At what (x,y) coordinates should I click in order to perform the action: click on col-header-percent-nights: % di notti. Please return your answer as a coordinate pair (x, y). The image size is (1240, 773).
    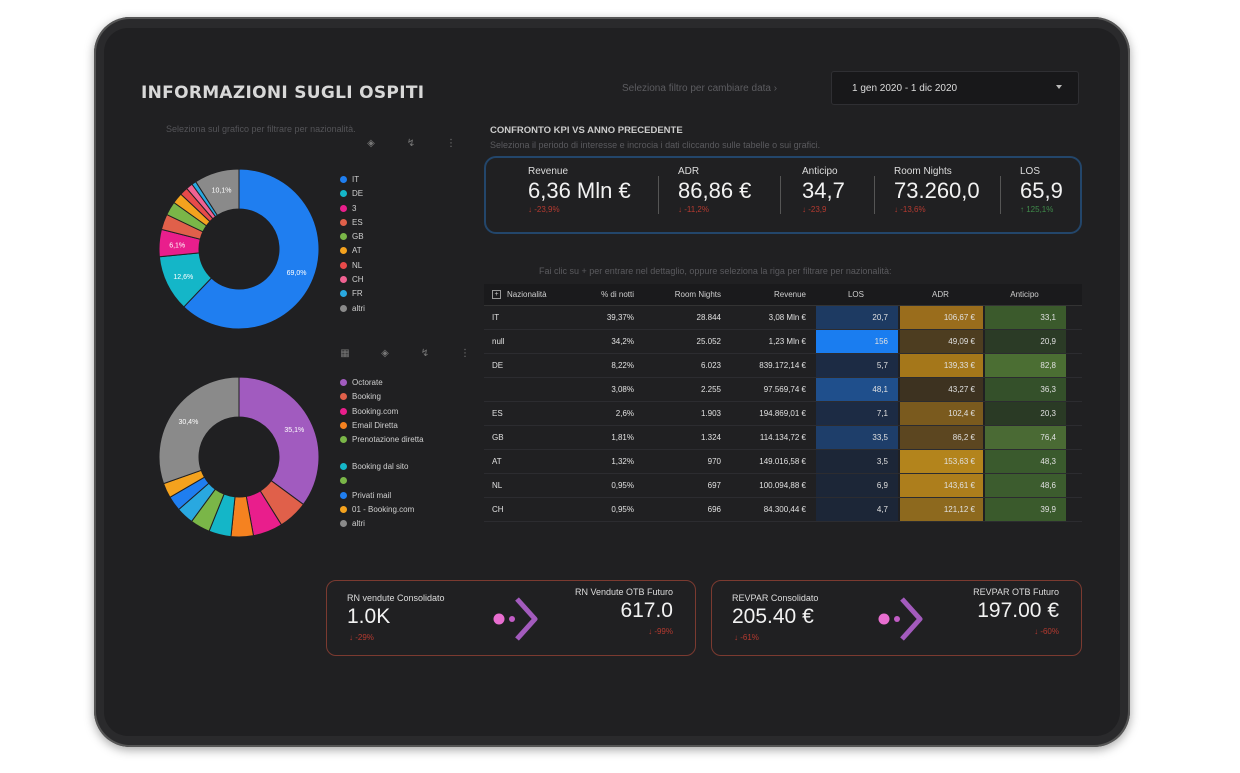
    Looking at the image, I should click on (617, 294).